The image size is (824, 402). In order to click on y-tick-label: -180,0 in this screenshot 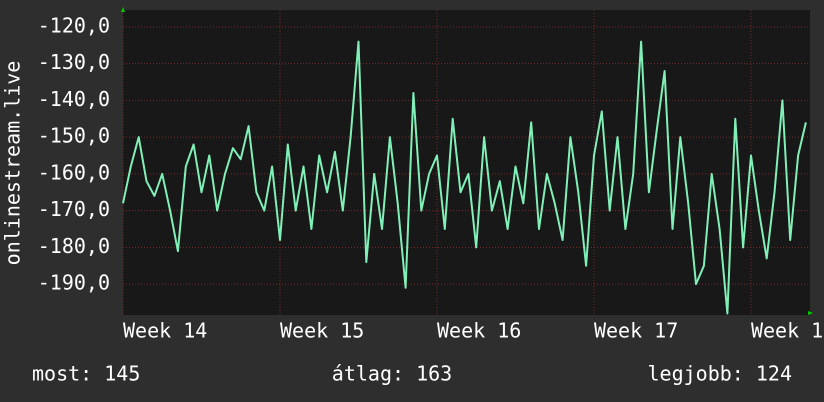, I will do `click(74, 246)`.